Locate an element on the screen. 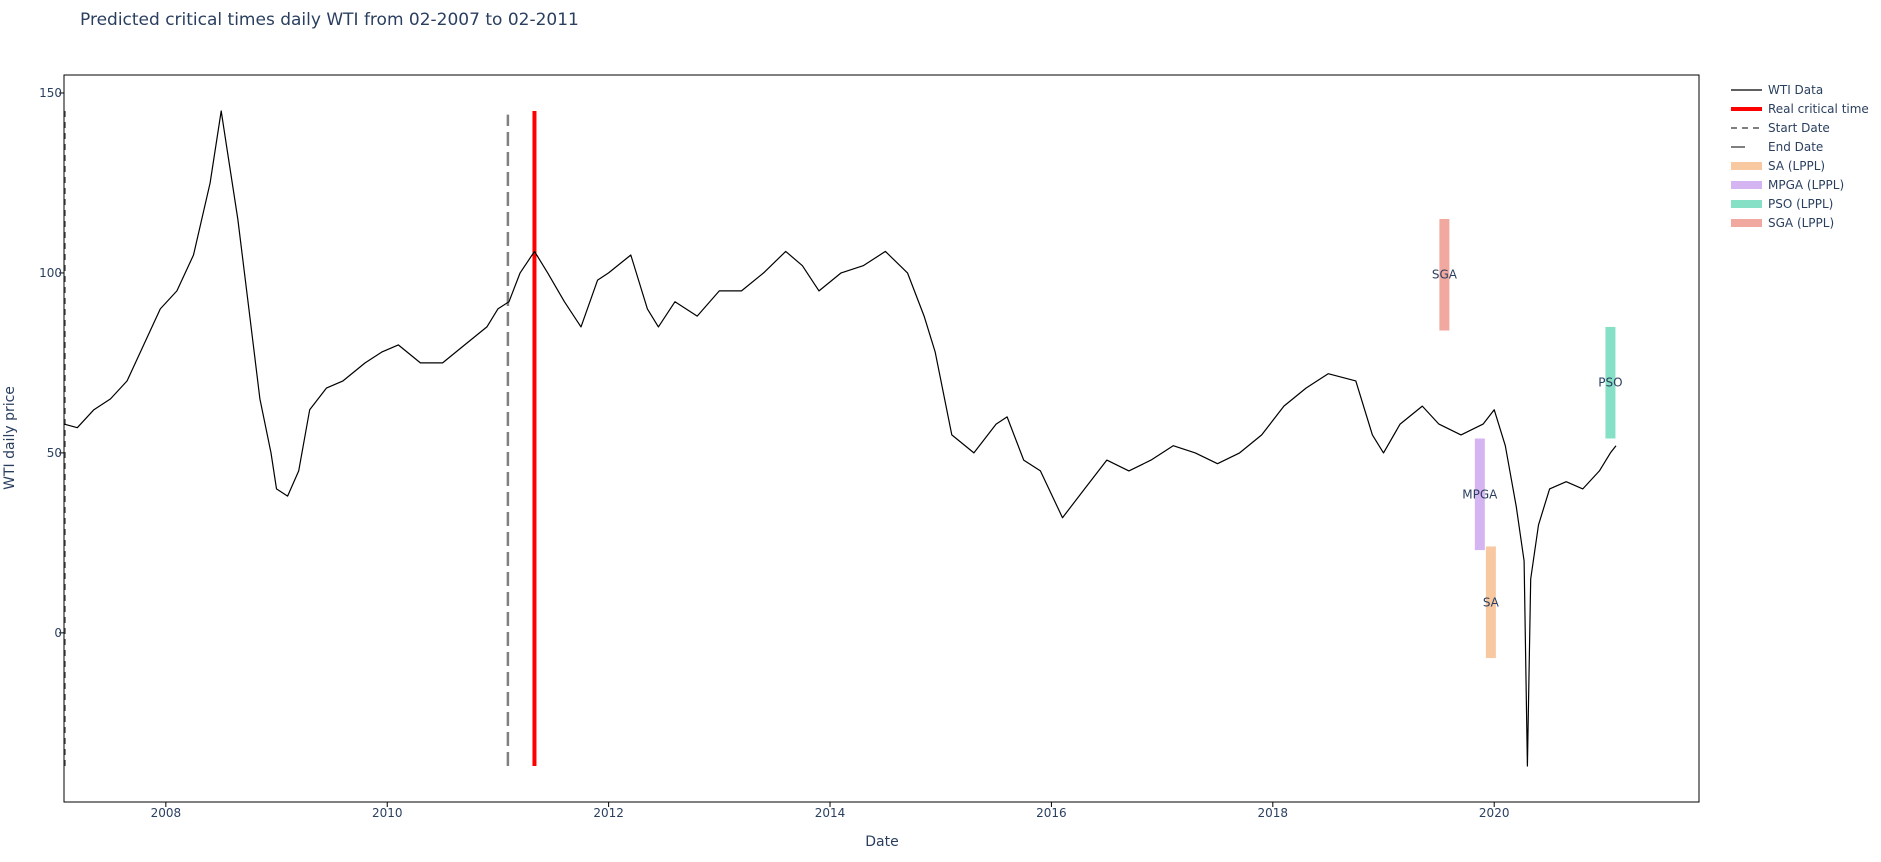 This screenshot has width=1881, height=862. x-tick-label: 2010 is located at coordinates (387, 813).